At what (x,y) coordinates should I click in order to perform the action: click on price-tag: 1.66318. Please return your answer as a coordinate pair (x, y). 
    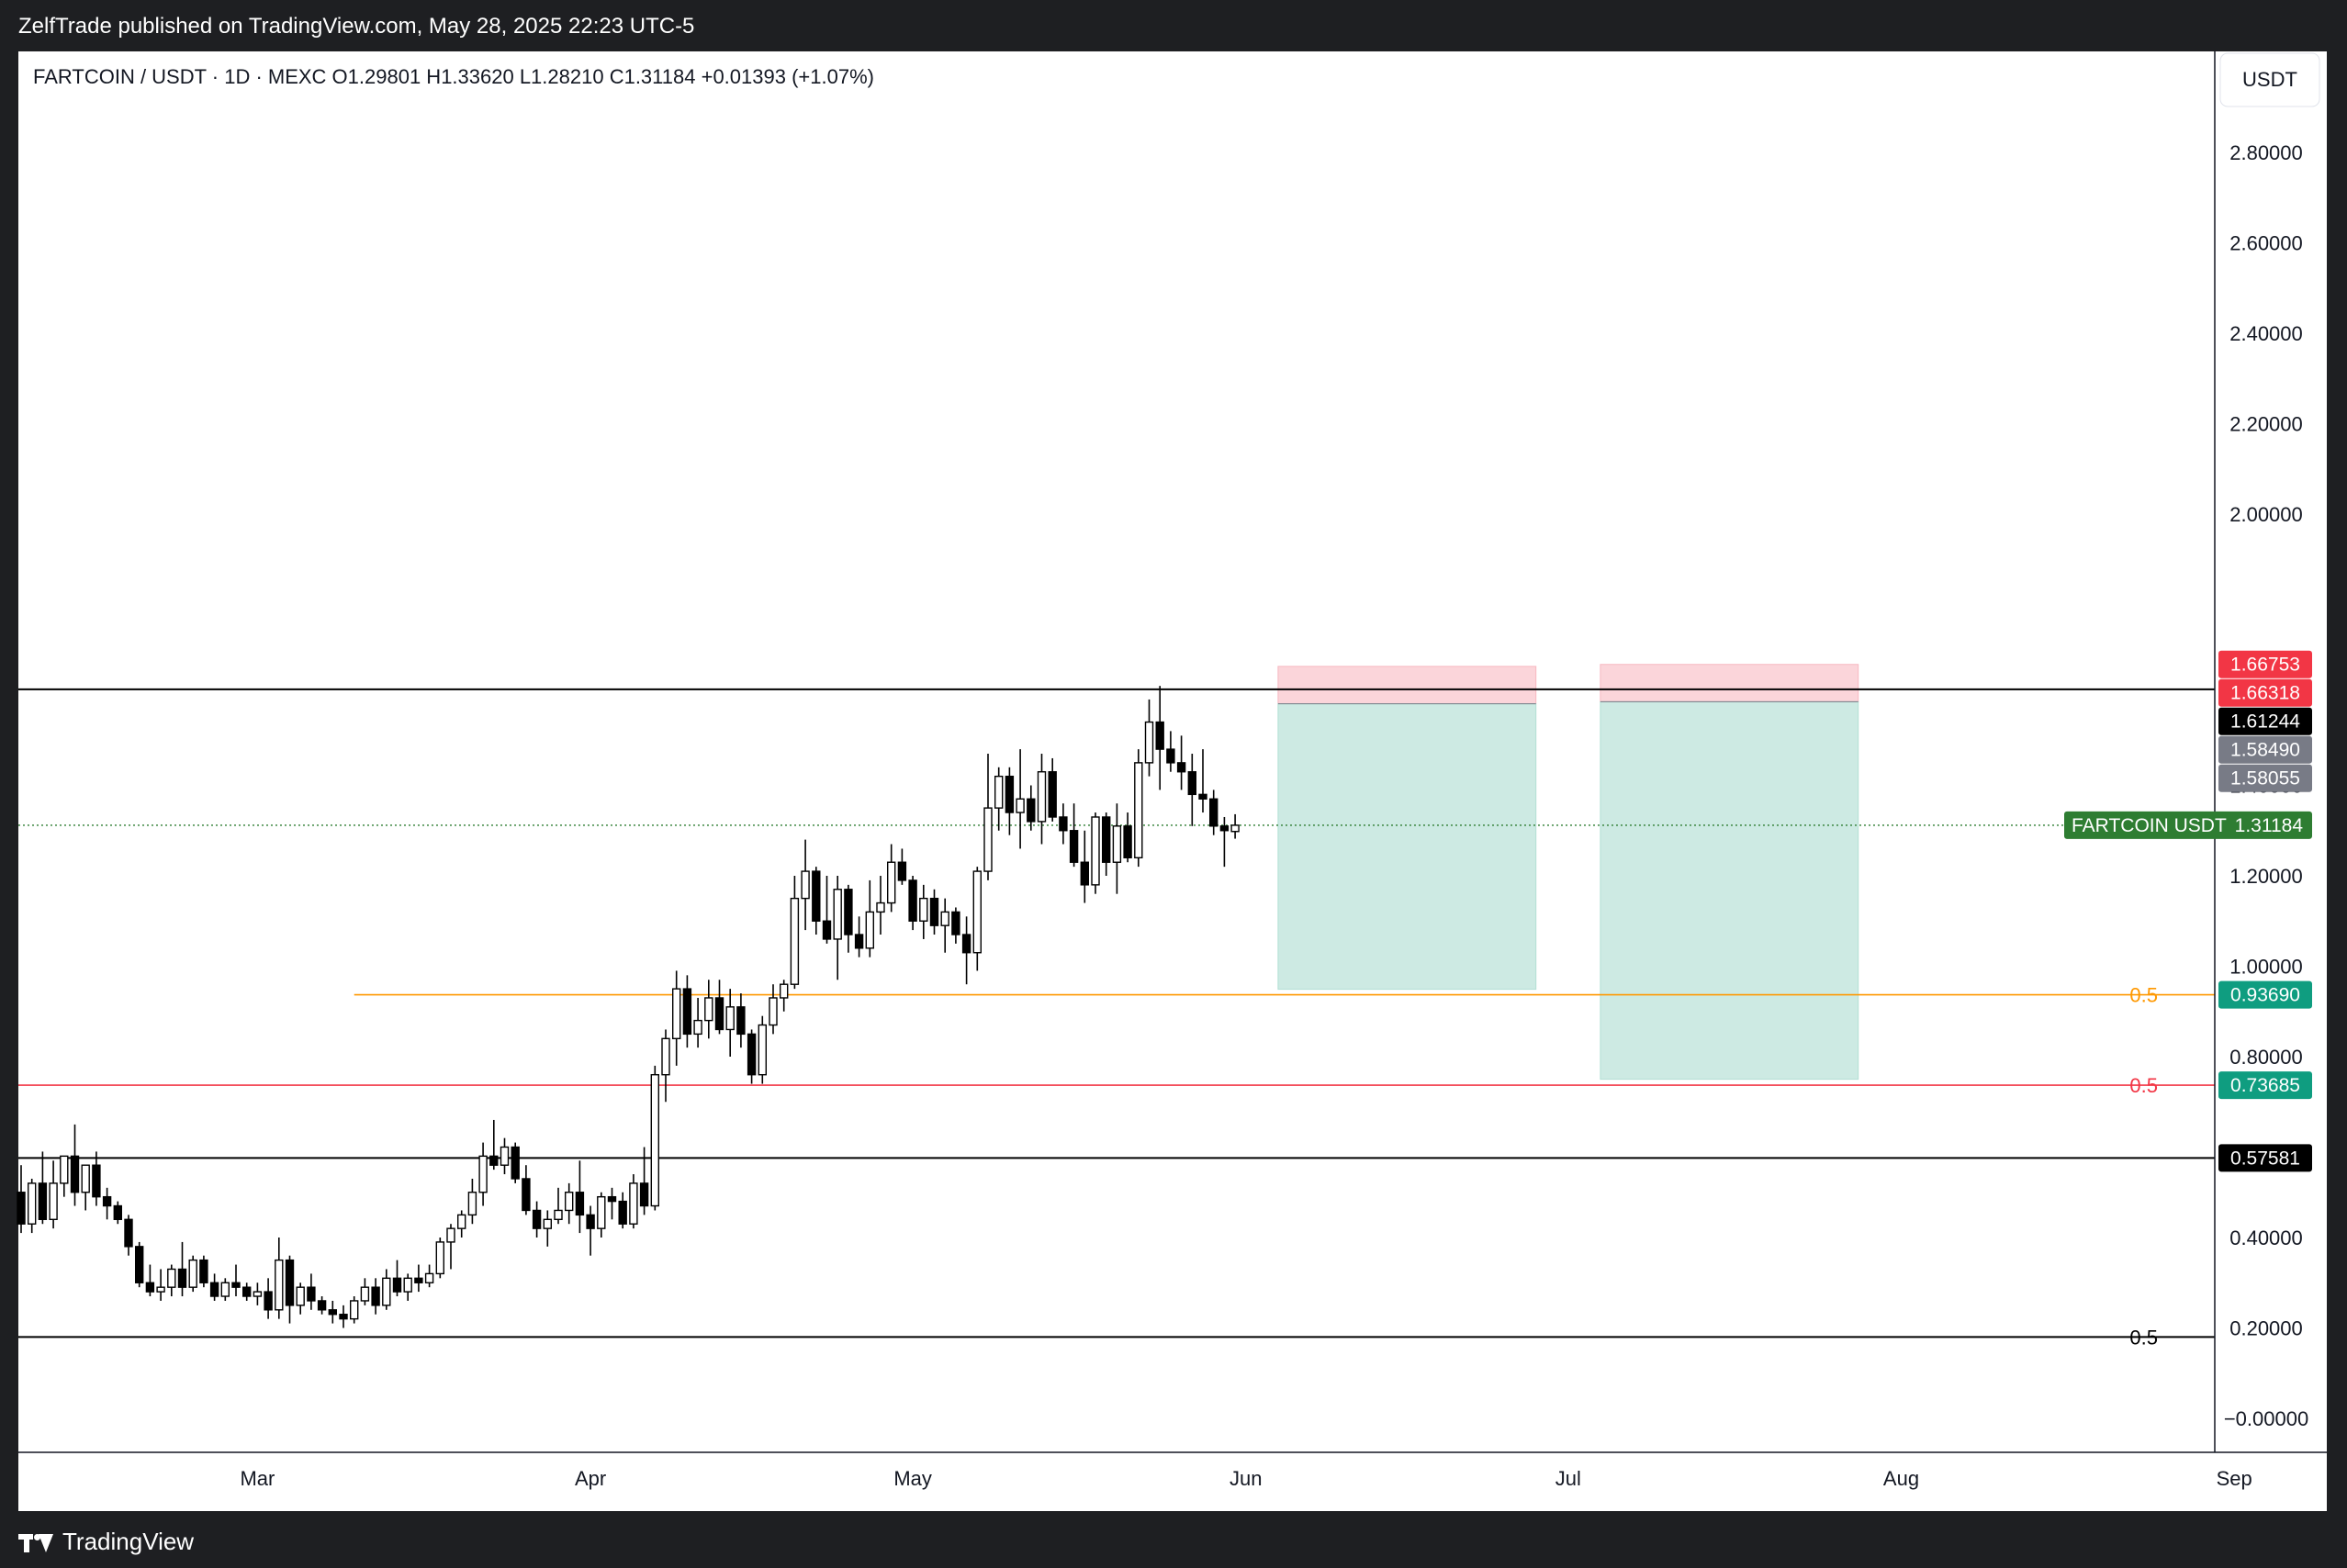
    Looking at the image, I should click on (2265, 692).